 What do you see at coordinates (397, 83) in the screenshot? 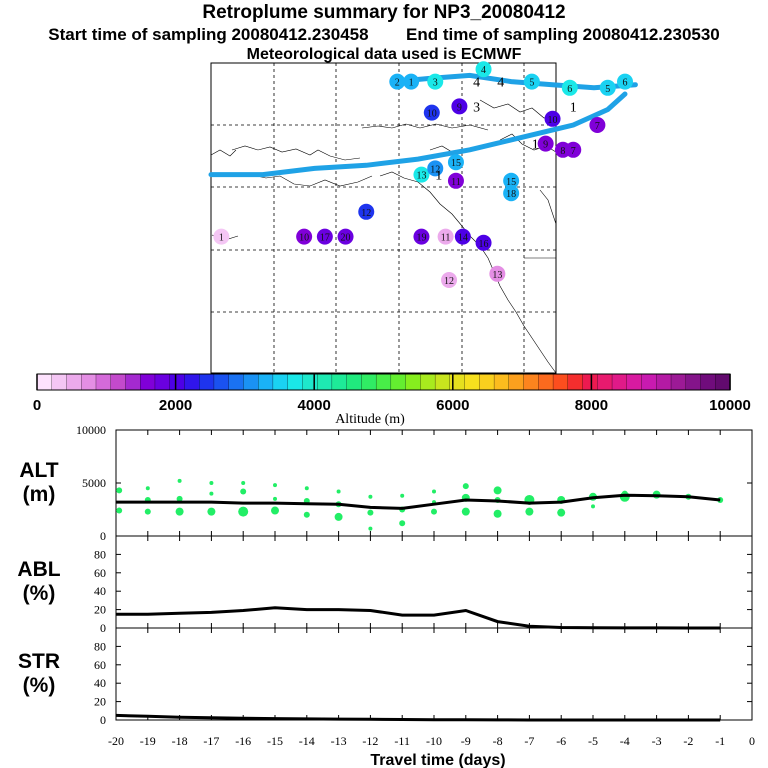
I see `cluster-label: 2` at bounding box center [397, 83].